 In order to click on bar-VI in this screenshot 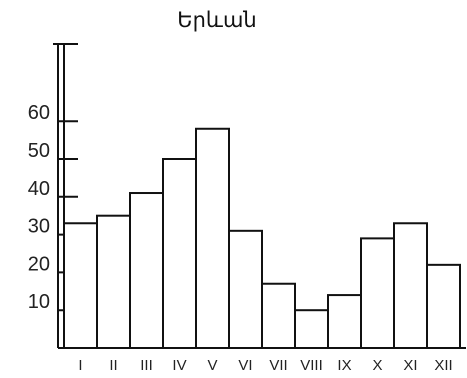, I will do `click(245, 289)`.